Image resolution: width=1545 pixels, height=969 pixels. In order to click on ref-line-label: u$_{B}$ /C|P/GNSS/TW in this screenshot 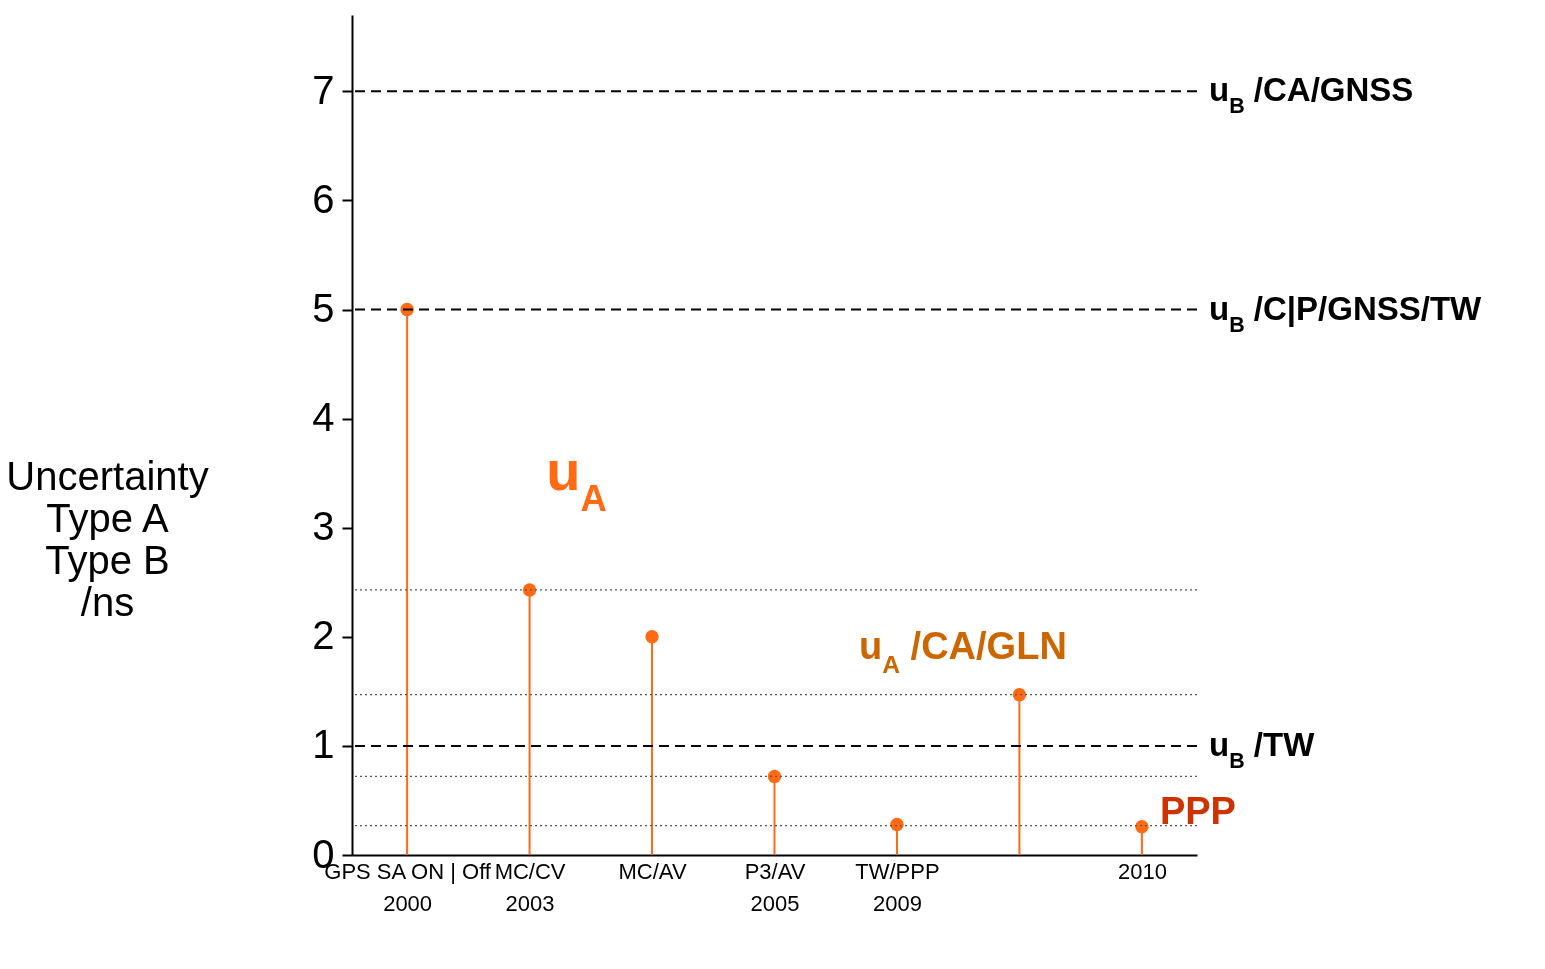, I will do `click(1346, 313)`.